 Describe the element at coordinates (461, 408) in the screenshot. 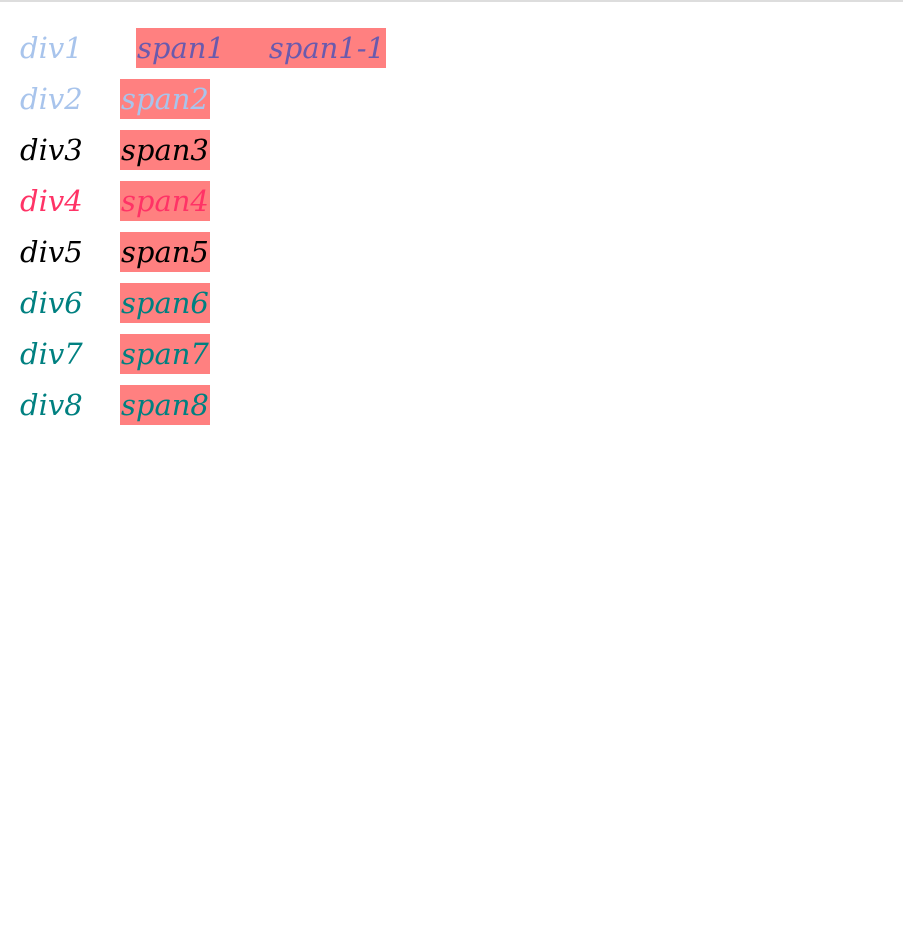

I see `div-row-8: div8 span8` at that location.